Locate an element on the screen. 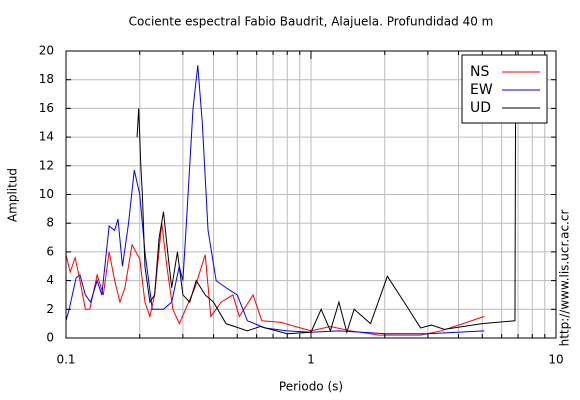  y-tick-label: 10 is located at coordinates (46, 194).